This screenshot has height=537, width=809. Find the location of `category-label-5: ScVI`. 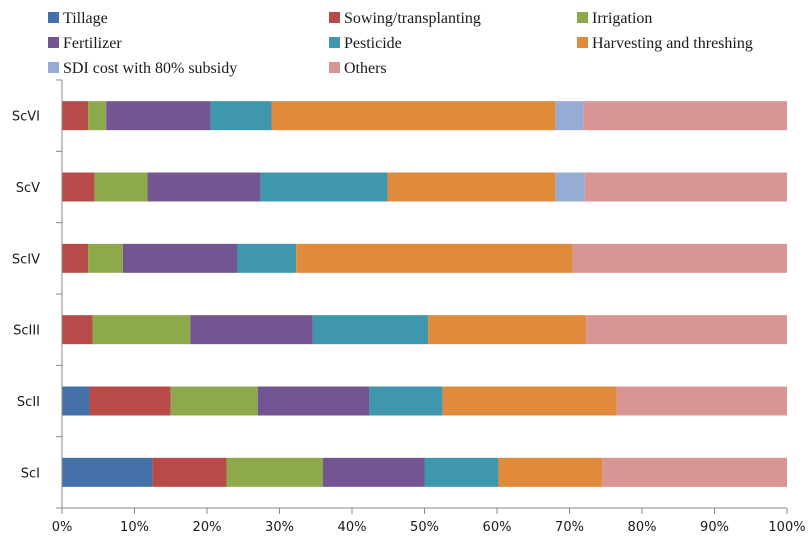

category-label-5: ScVI is located at coordinates (26, 117).